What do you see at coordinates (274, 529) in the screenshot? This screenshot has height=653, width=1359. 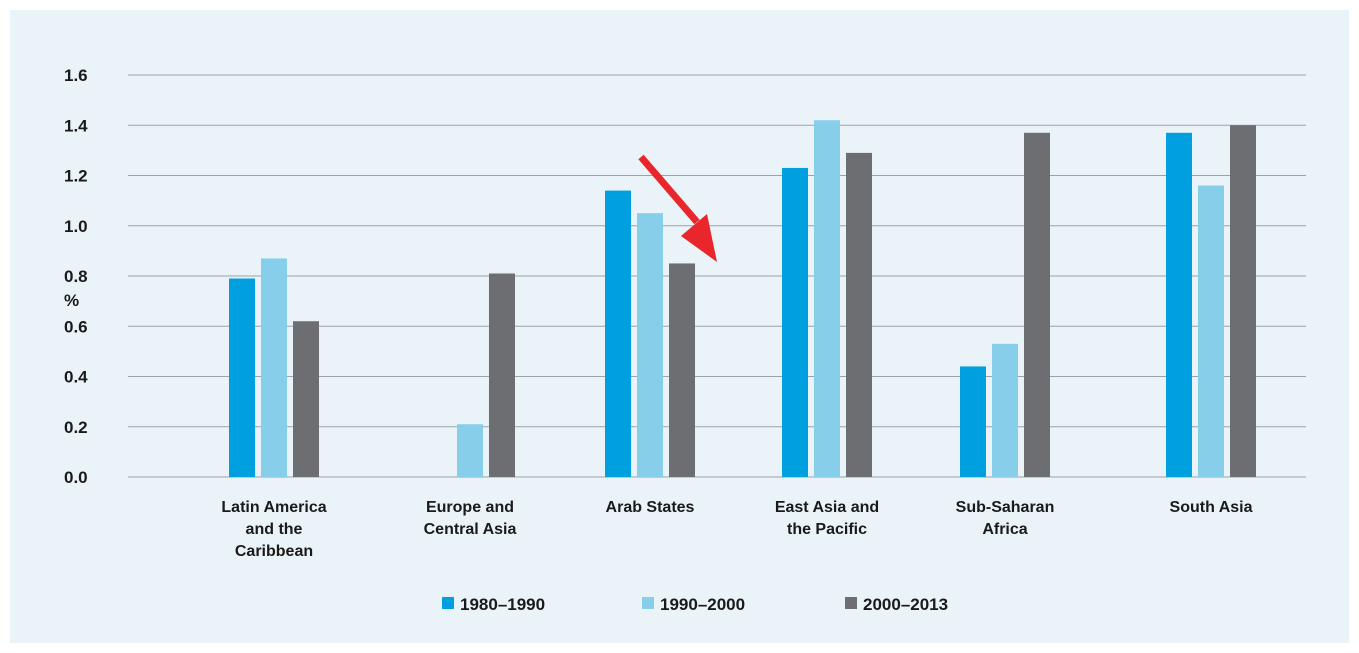 I see `x-category-label: and the` at bounding box center [274, 529].